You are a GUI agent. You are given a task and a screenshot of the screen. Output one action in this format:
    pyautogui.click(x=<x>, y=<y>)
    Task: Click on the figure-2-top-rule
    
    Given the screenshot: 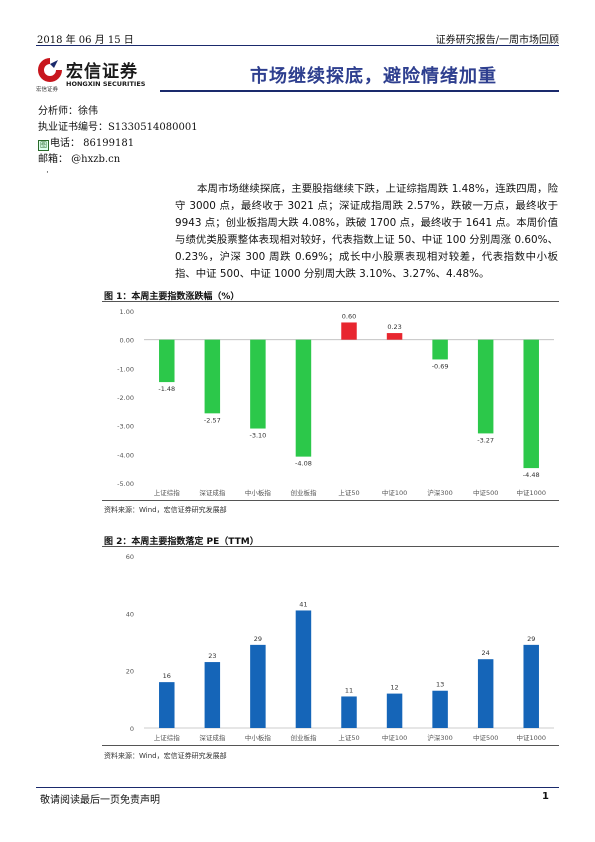 What is the action you would take?
    pyautogui.click(x=330, y=546)
    